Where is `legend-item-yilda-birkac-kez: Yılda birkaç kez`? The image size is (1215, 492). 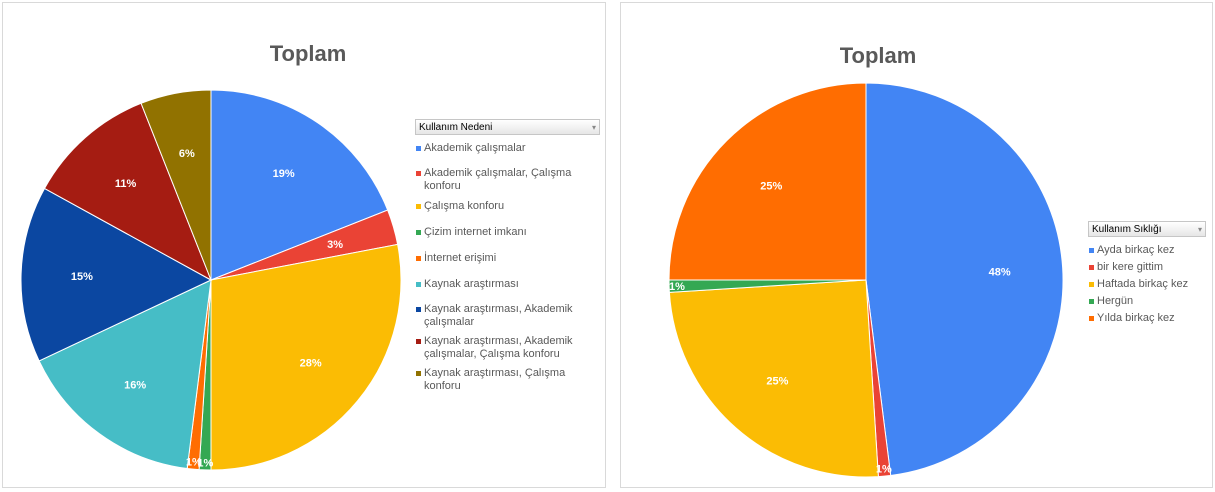
legend-item-yilda-birkac-kez: Yılda birkaç kez is located at coordinates (1147, 318).